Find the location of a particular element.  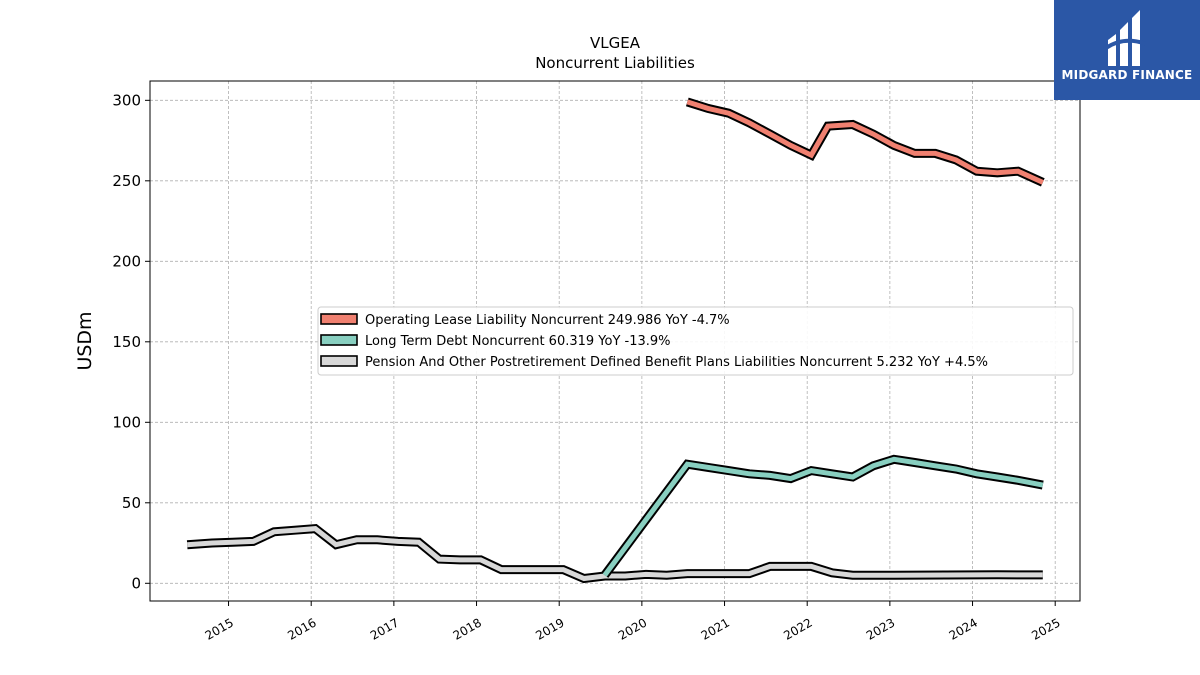

x-tick-label: 2015 is located at coordinates (219, 628).